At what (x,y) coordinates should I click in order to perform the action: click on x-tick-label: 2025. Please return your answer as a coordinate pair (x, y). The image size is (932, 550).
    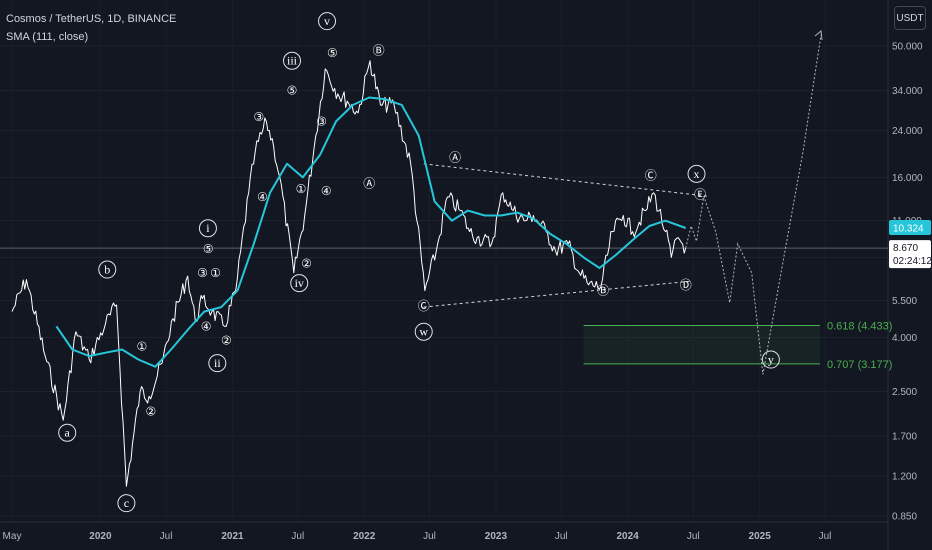
    Looking at the image, I should click on (760, 536).